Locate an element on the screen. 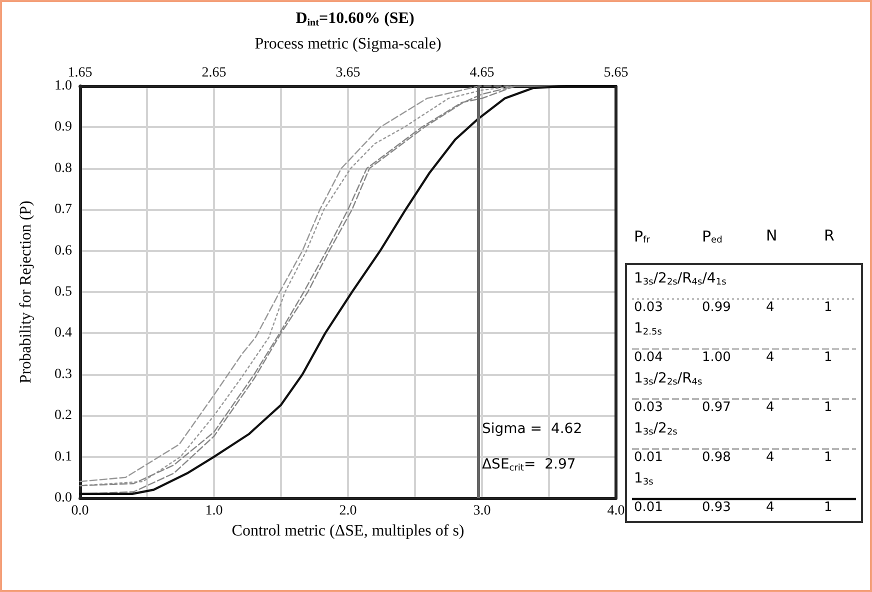  x-tick-label: 3.0 is located at coordinates (482, 511).